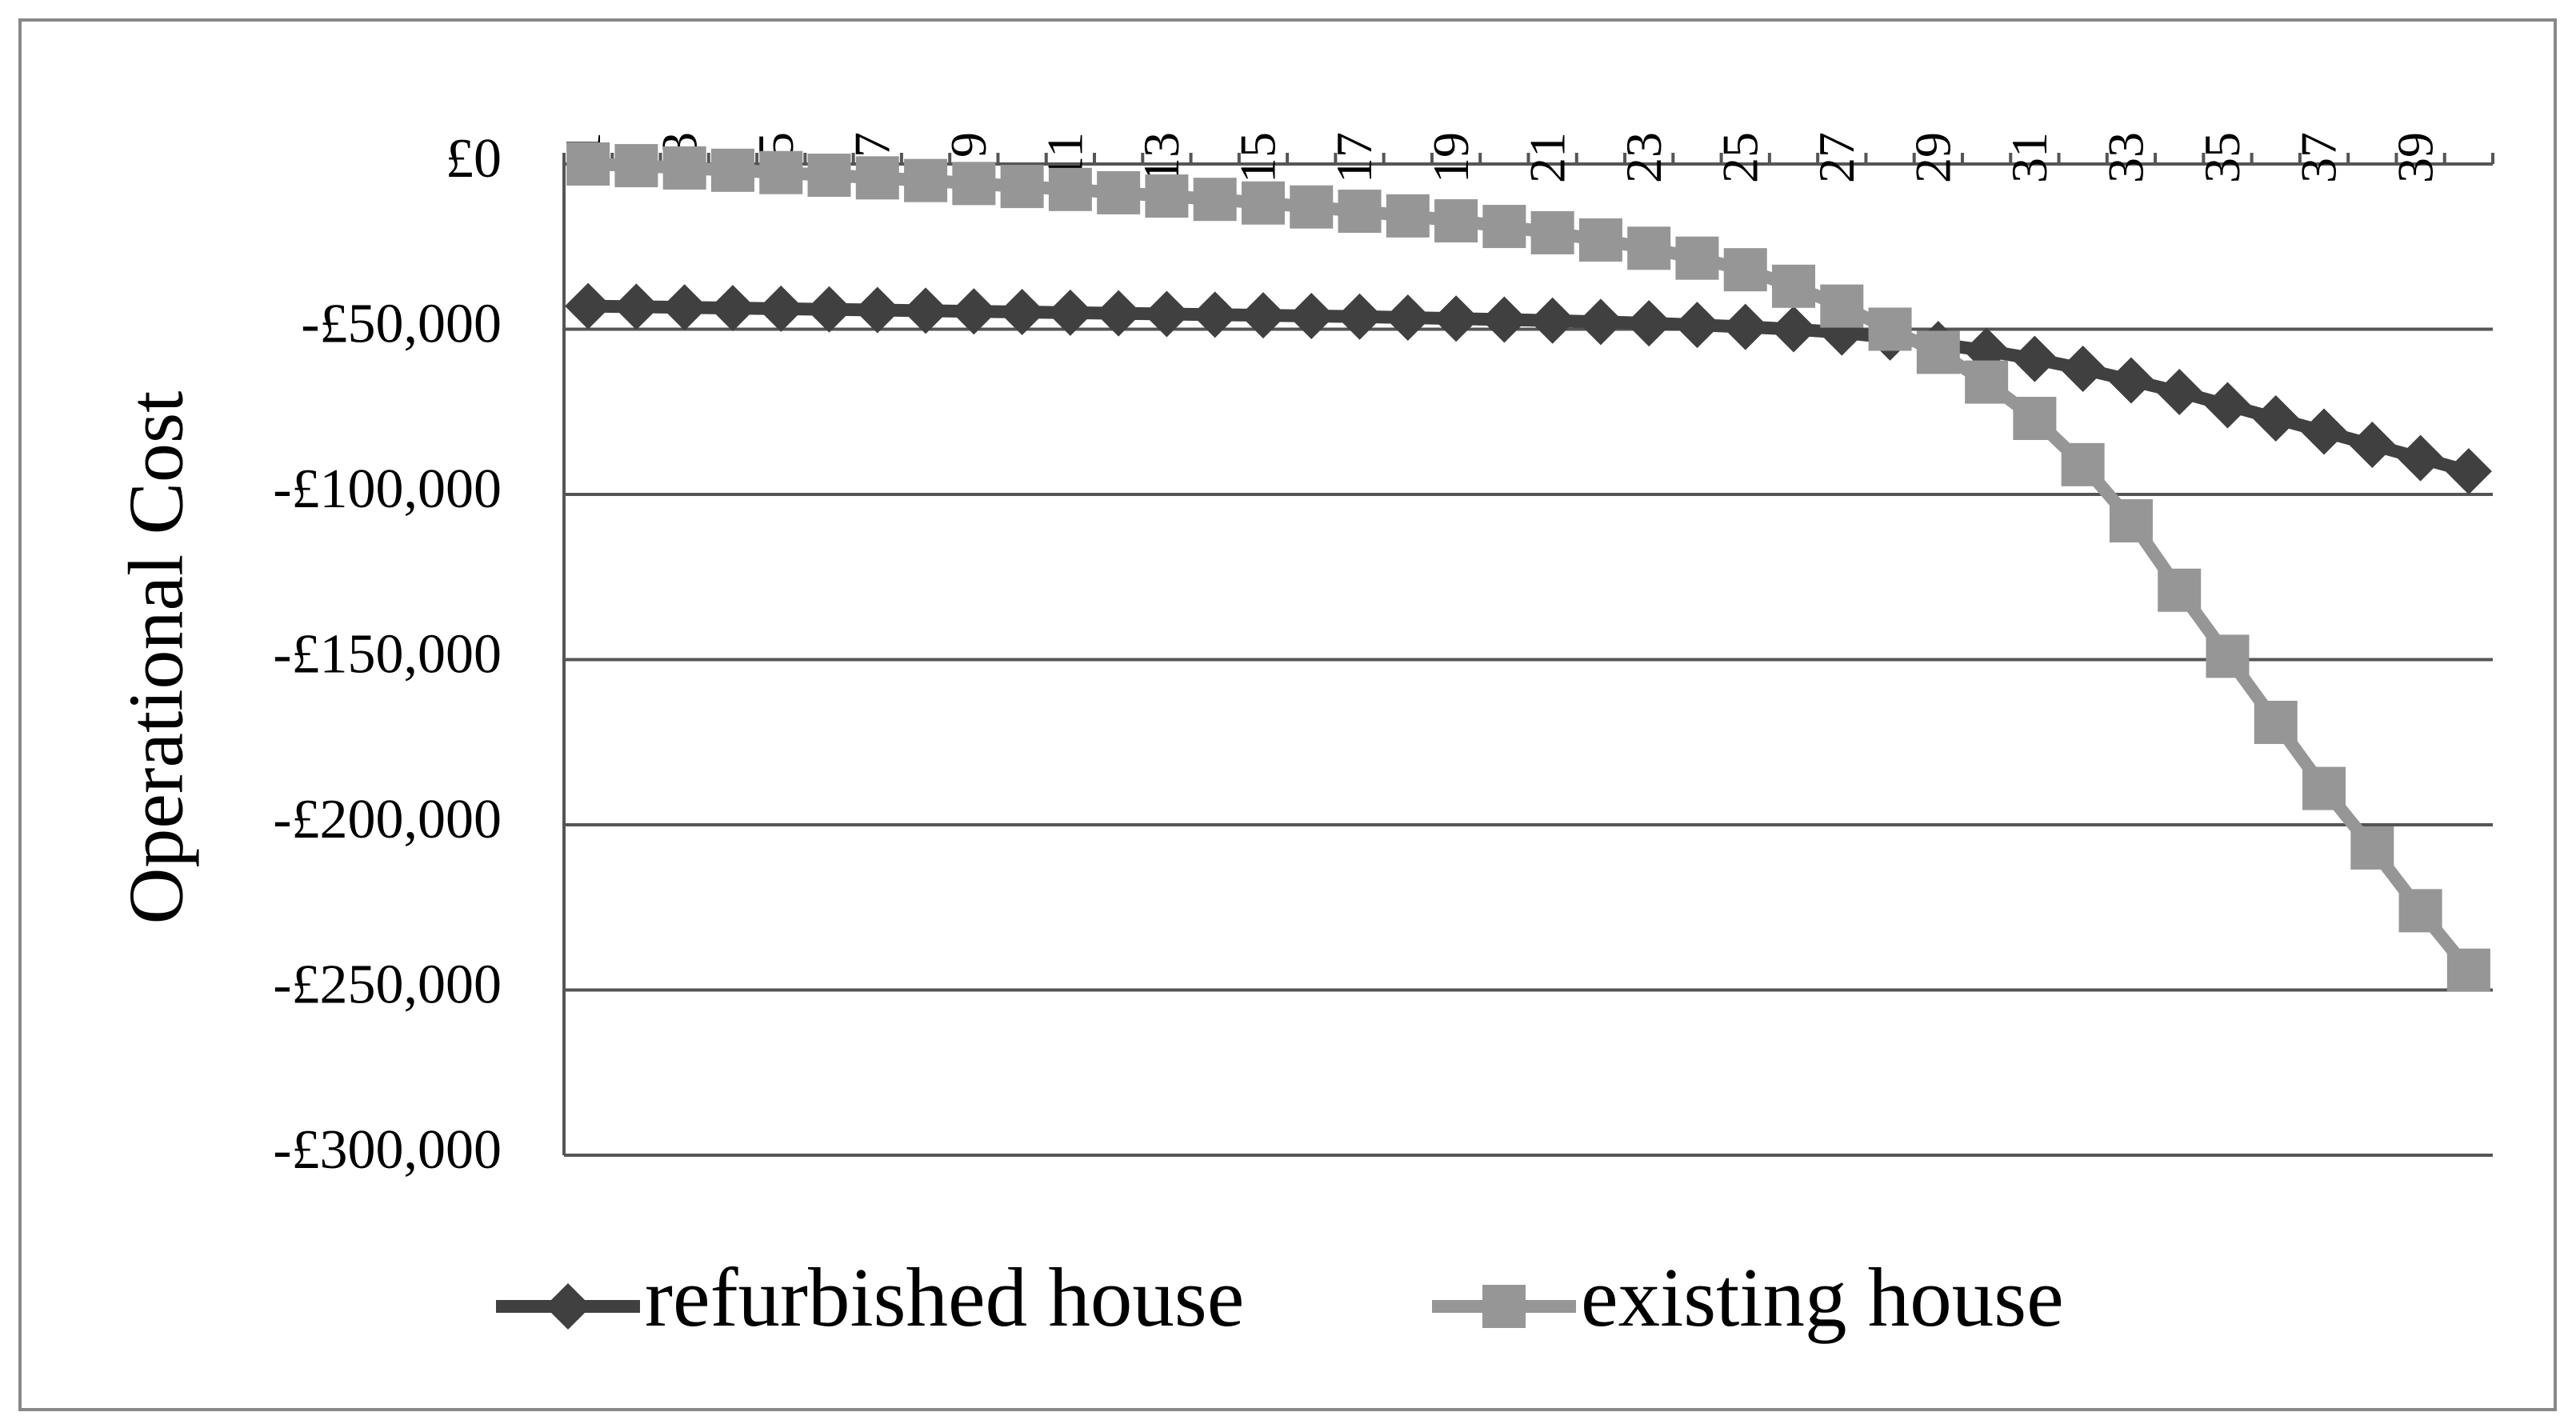 Image resolution: width=2576 pixels, height=1428 pixels. What do you see at coordinates (968, 145) in the screenshot?
I see `x-tick-label: 9` at bounding box center [968, 145].